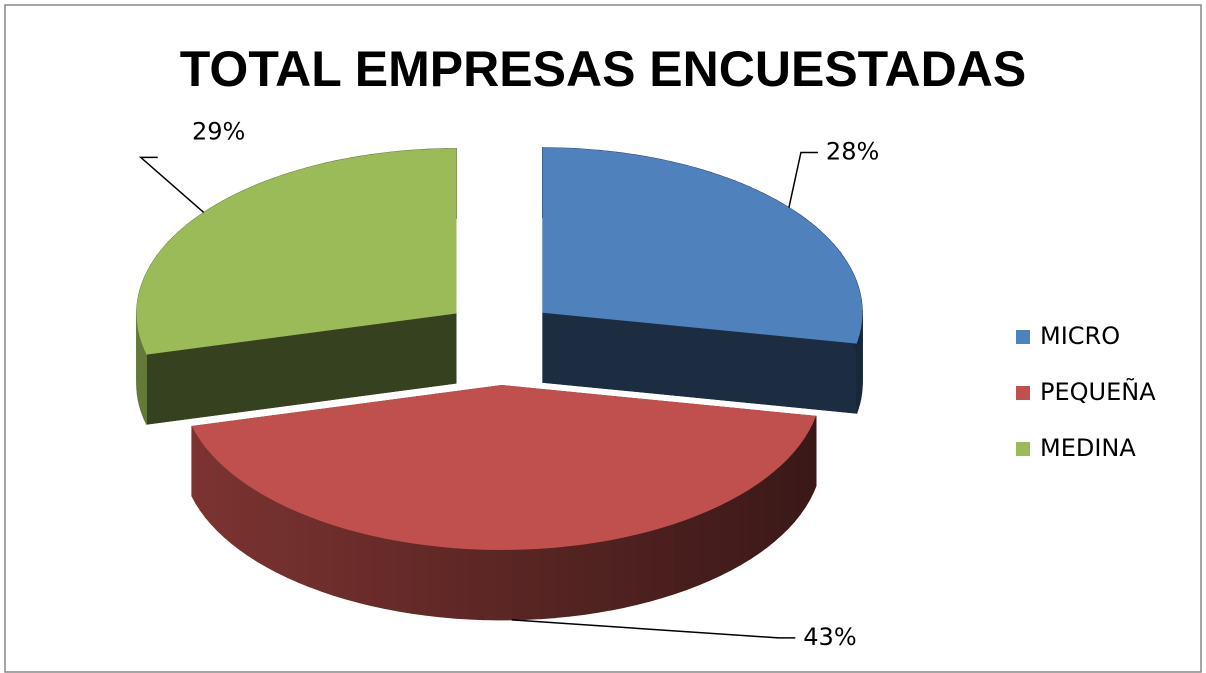  I want to click on data-label: 29%, so click(218, 131).